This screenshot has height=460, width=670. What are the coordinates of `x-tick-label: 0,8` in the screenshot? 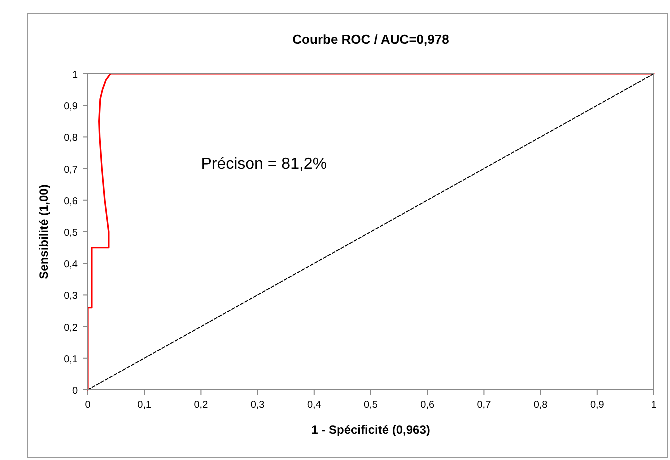 It's located at (541, 405).